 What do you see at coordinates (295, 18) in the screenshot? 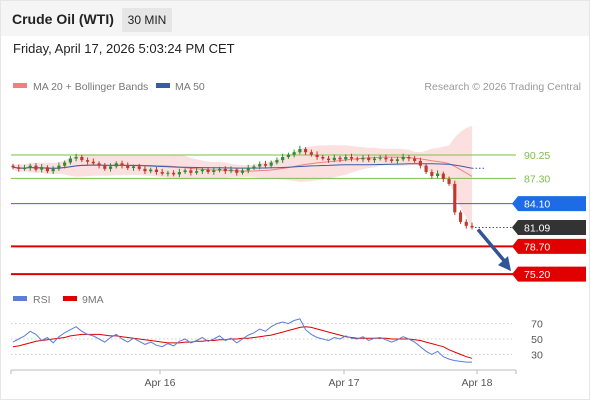
I see `header-bar: Crude Oil (WTI) 30 MIN` at bounding box center [295, 18].